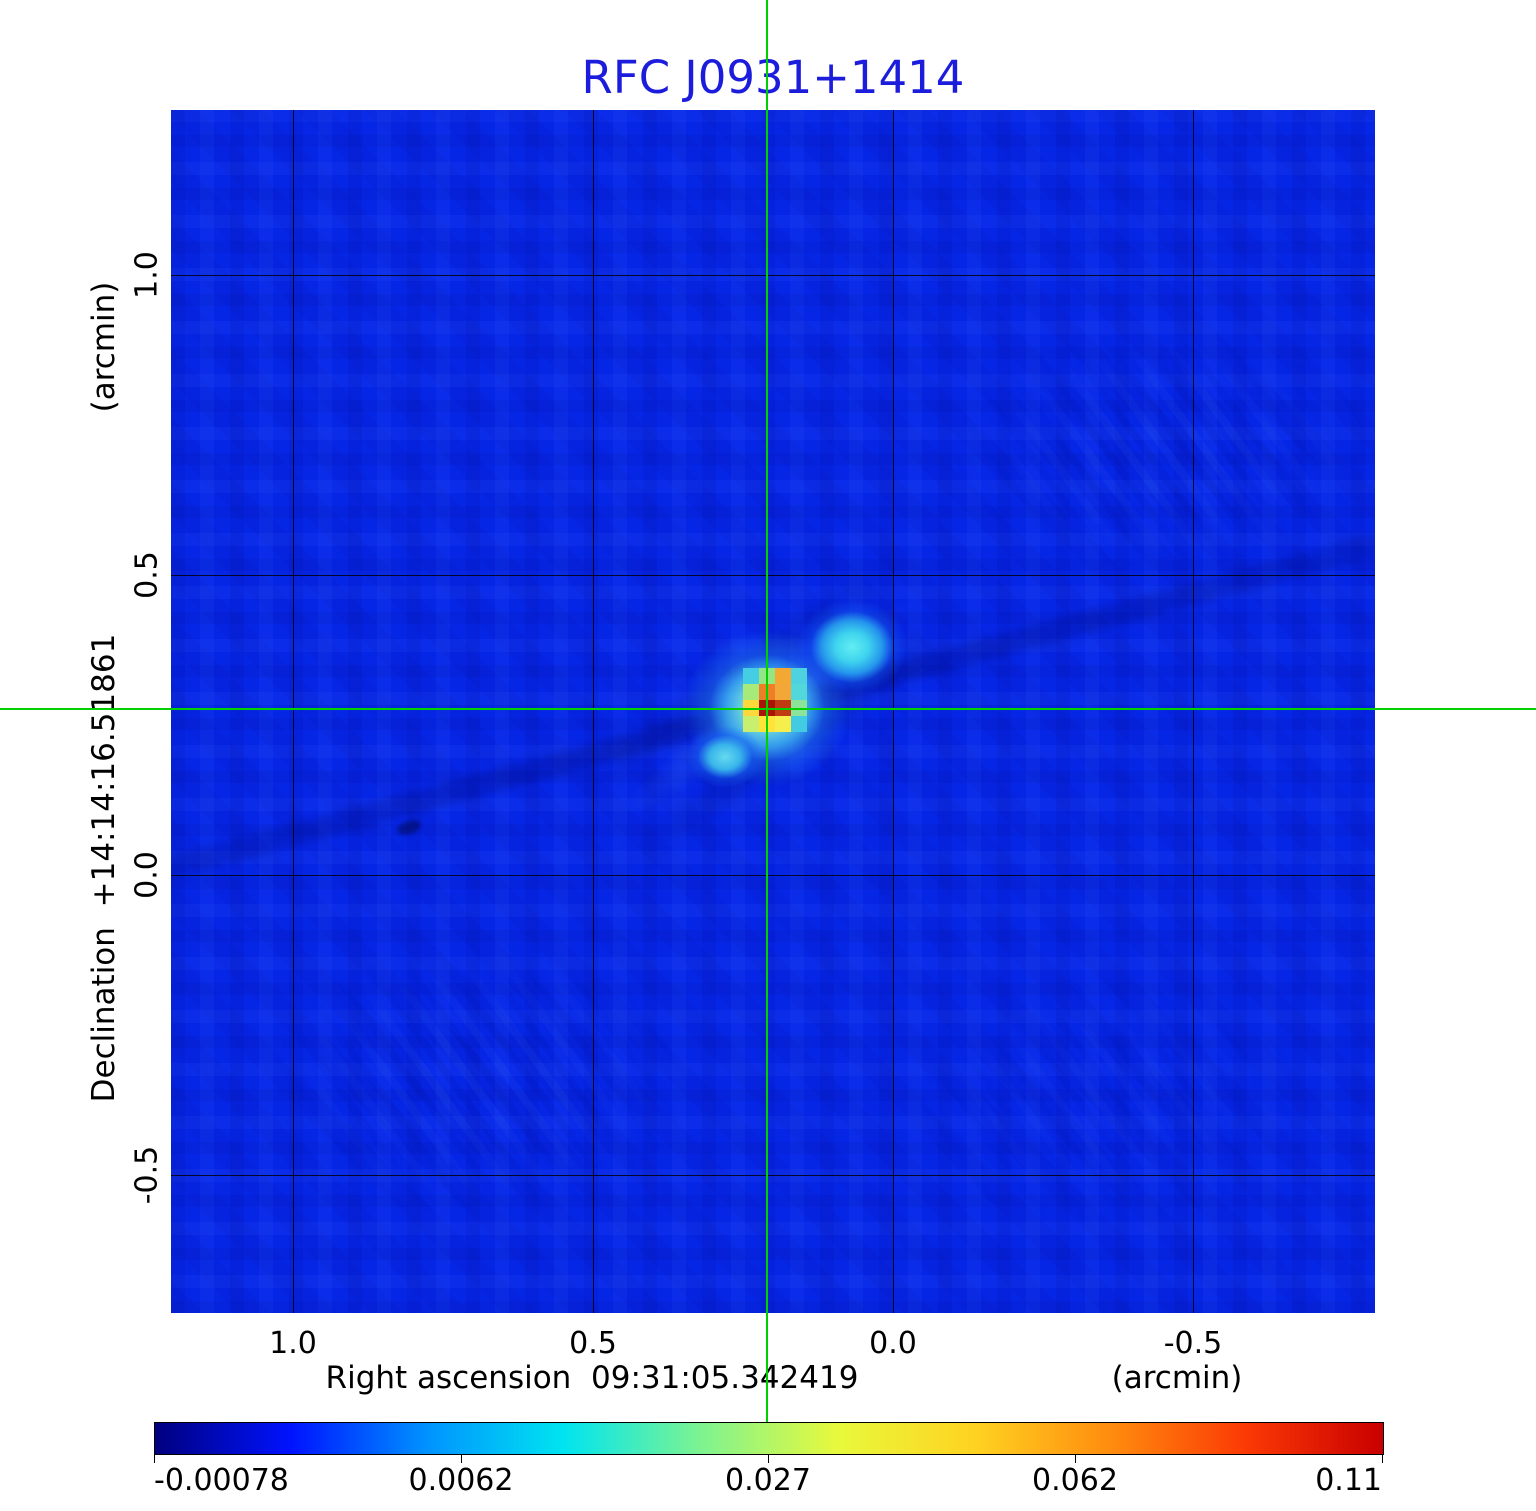 The height and width of the screenshot is (1511, 1536). I want to click on x-axis-tick-label: 1.0, so click(293, 1343).